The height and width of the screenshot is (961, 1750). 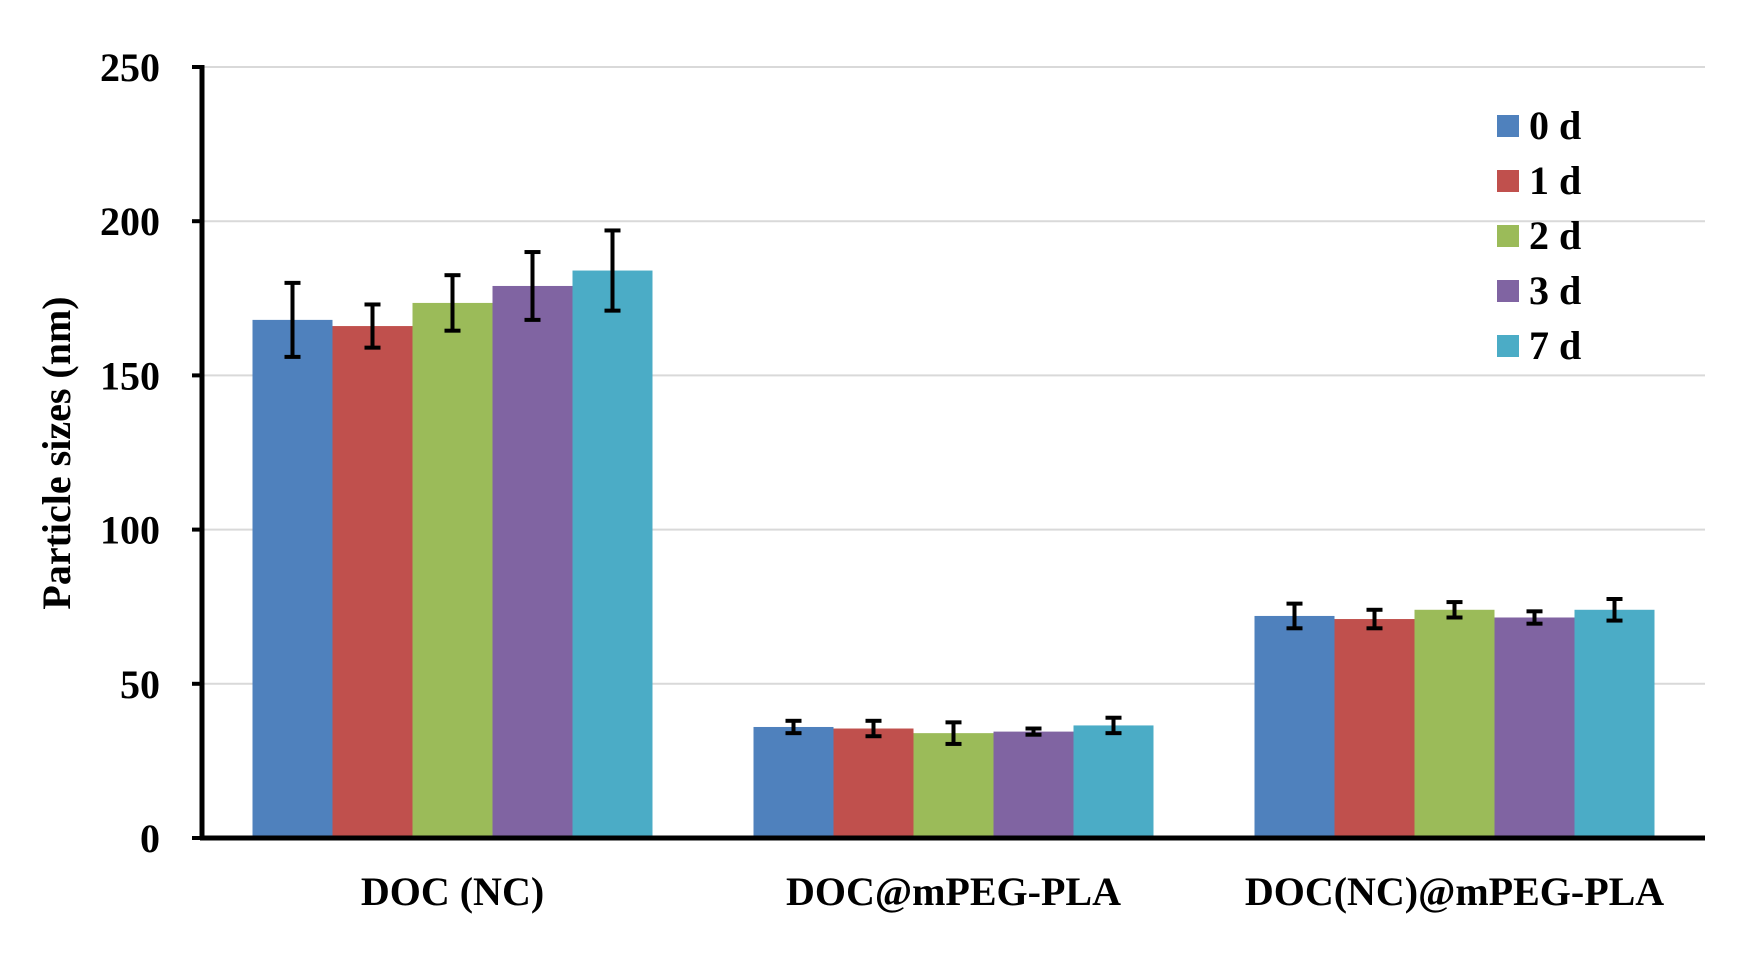 What do you see at coordinates (130, 67) in the screenshot?
I see `y-tick-label: 250` at bounding box center [130, 67].